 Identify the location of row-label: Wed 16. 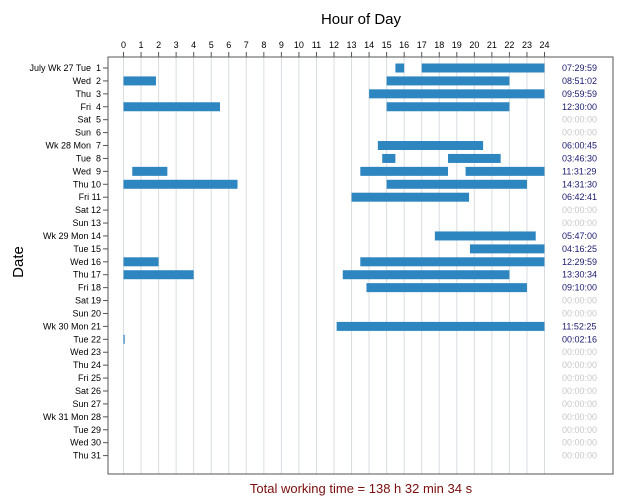
(85, 262).